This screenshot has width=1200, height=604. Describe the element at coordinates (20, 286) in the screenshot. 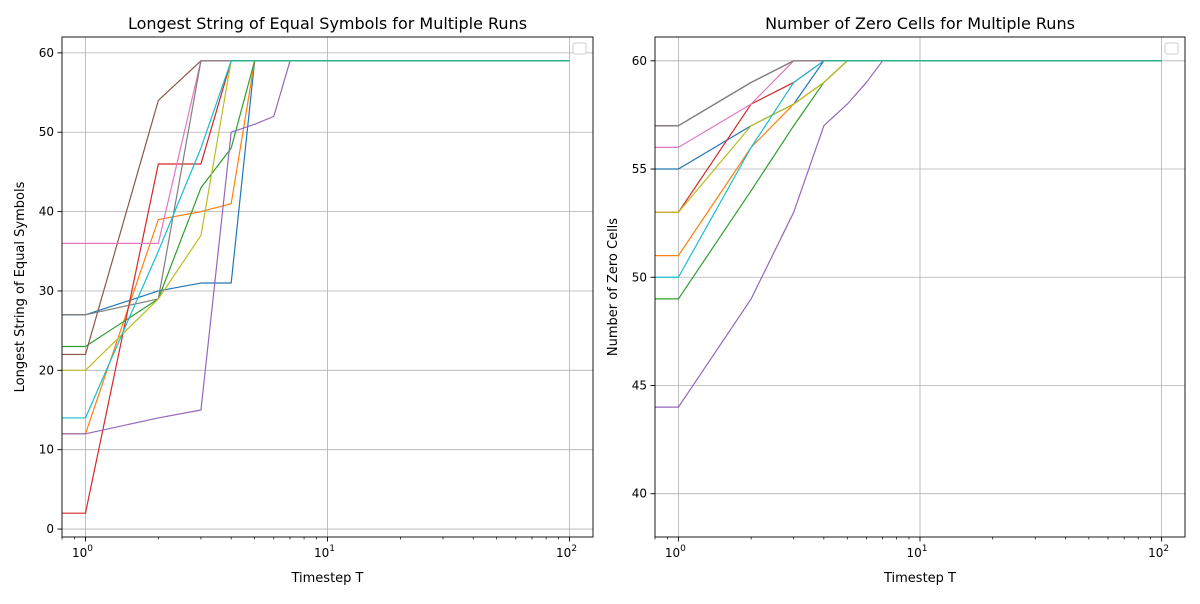

I see `y-axis-label: Longest String of Equal Symbols` at that location.